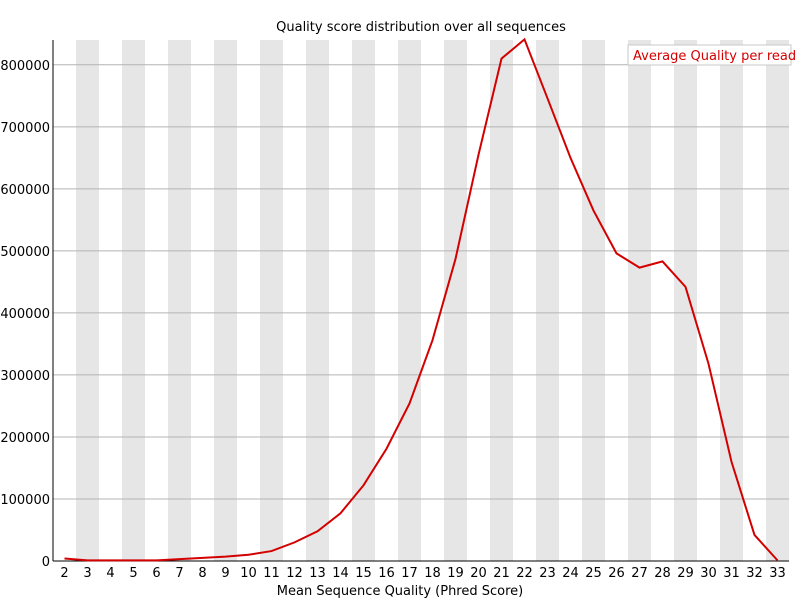 This screenshot has height=600, width=800. I want to click on x-tick-22: 22, so click(524, 573).